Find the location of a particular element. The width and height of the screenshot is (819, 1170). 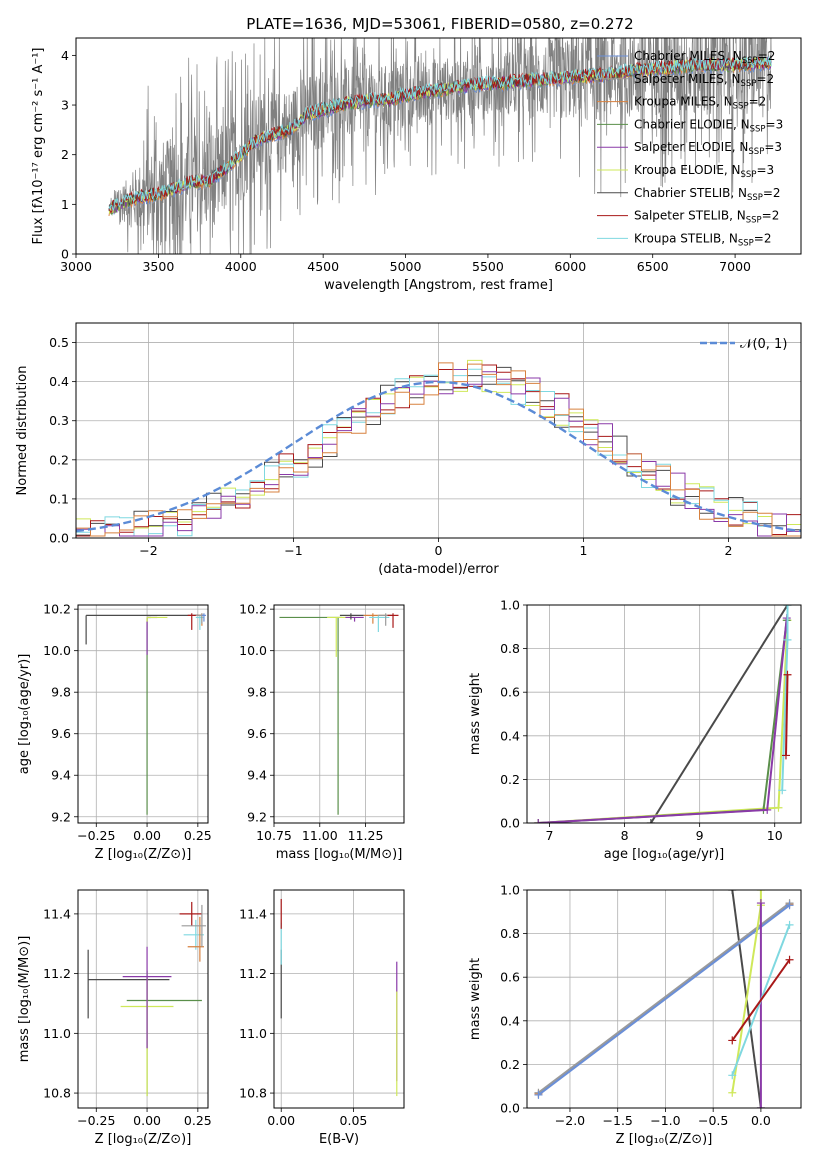

legend-entry: Salpeter ELODIE, NSSP=3 is located at coordinates (708, 148).